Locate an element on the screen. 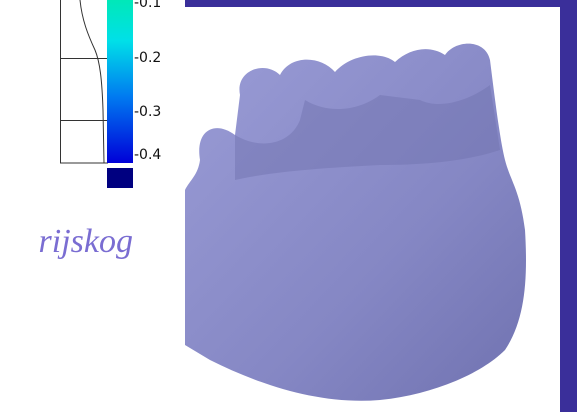 The image size is (577, 412). jaw-shading is located at coordinates (367, 132).